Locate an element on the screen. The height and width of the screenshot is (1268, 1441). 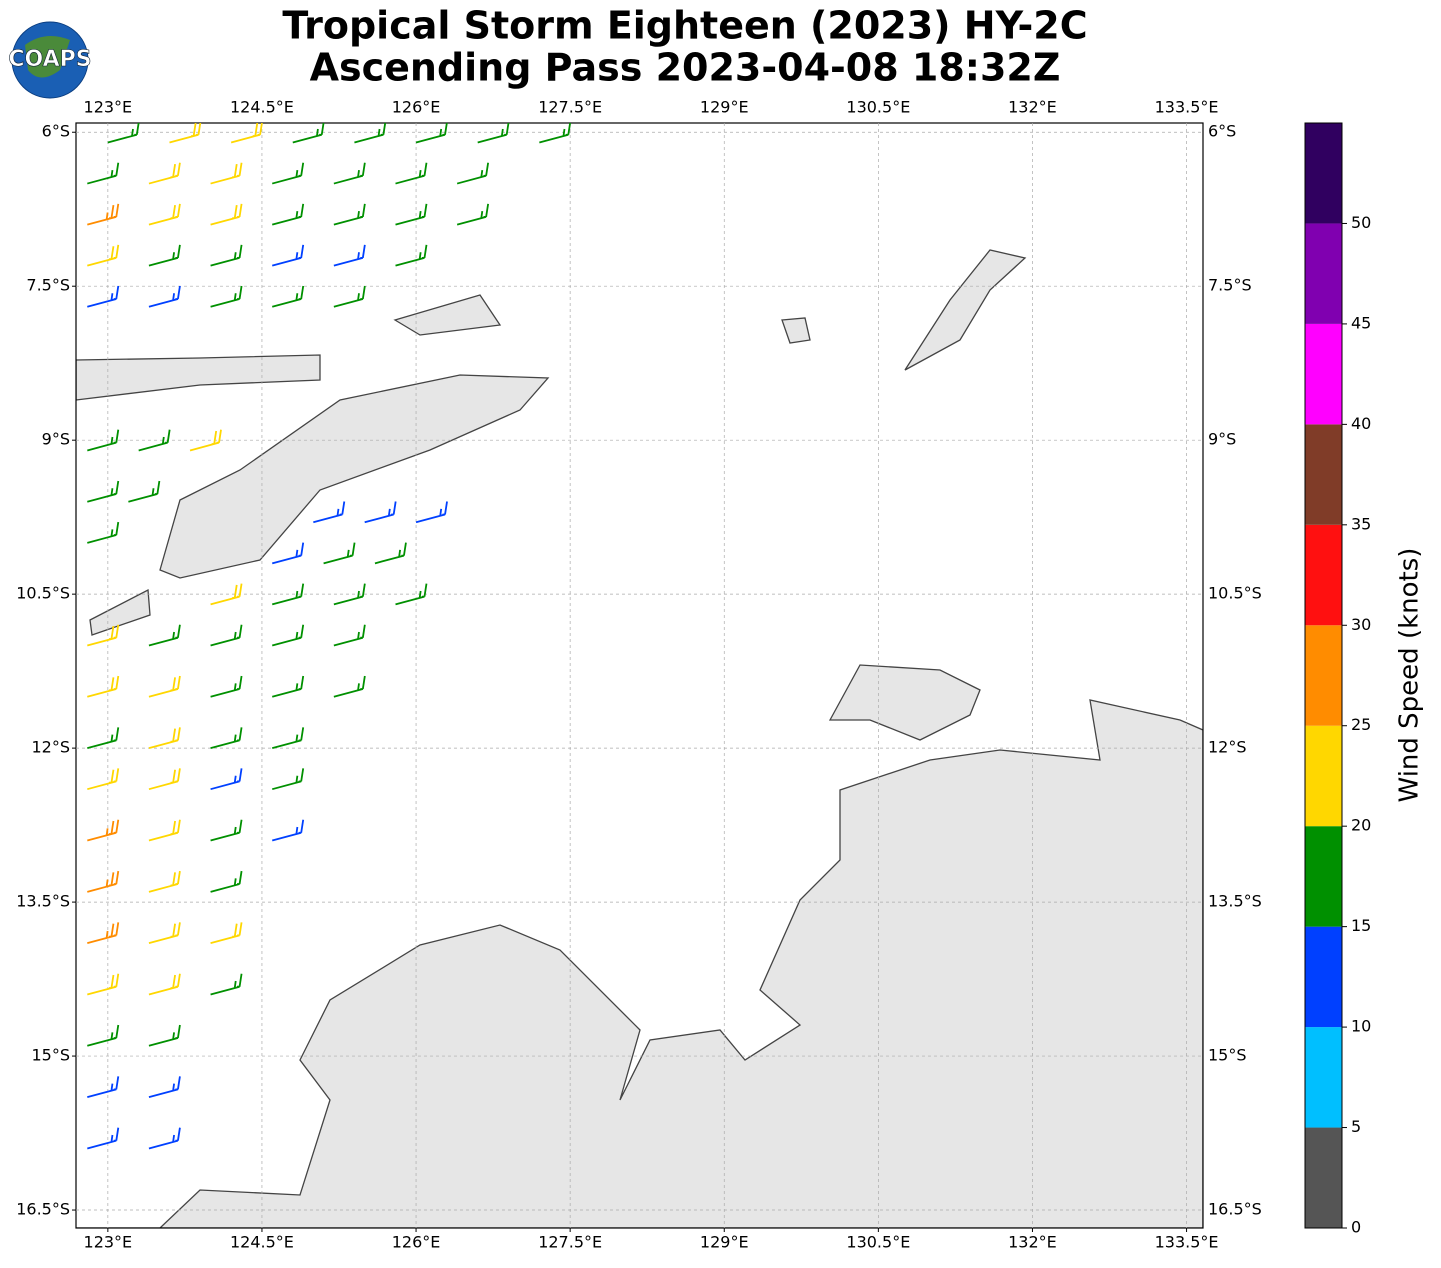
colorbar-tick-label: 10 is located at coordinates (1361, 1026).